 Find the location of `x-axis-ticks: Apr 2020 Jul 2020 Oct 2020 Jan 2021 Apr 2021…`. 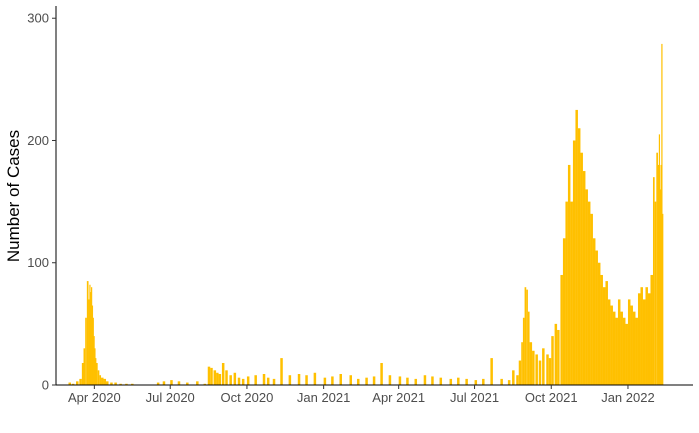

x-axis-ticks: Apr 2020 Jul 2020 Oct 2020 Jan 2021 Apr 2021… is located at coordinates (361, 395).